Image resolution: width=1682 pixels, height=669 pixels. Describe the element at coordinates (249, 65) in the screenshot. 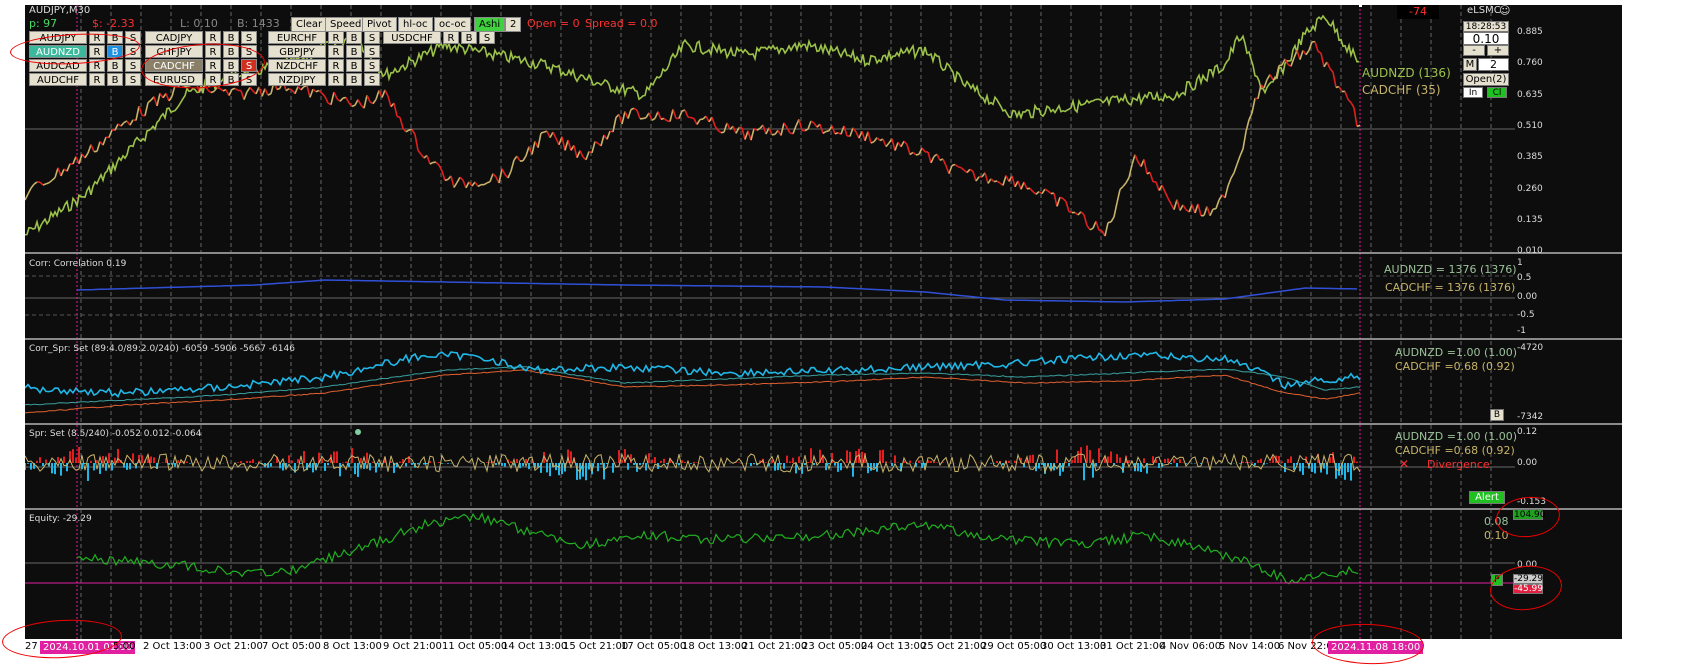

I see `cadchf-s-button: S` at that location.